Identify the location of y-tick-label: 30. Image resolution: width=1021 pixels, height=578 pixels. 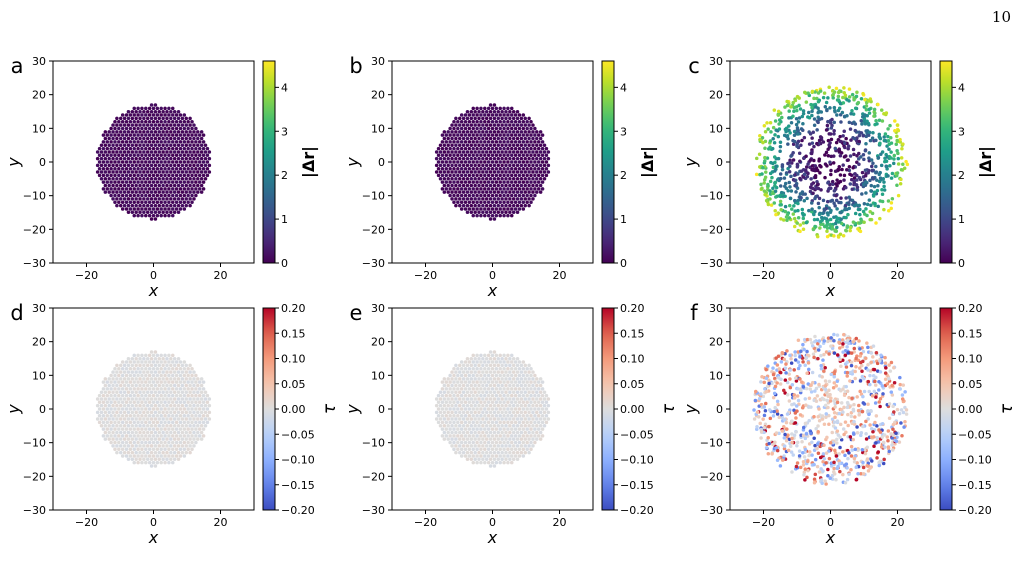
(39, 61).